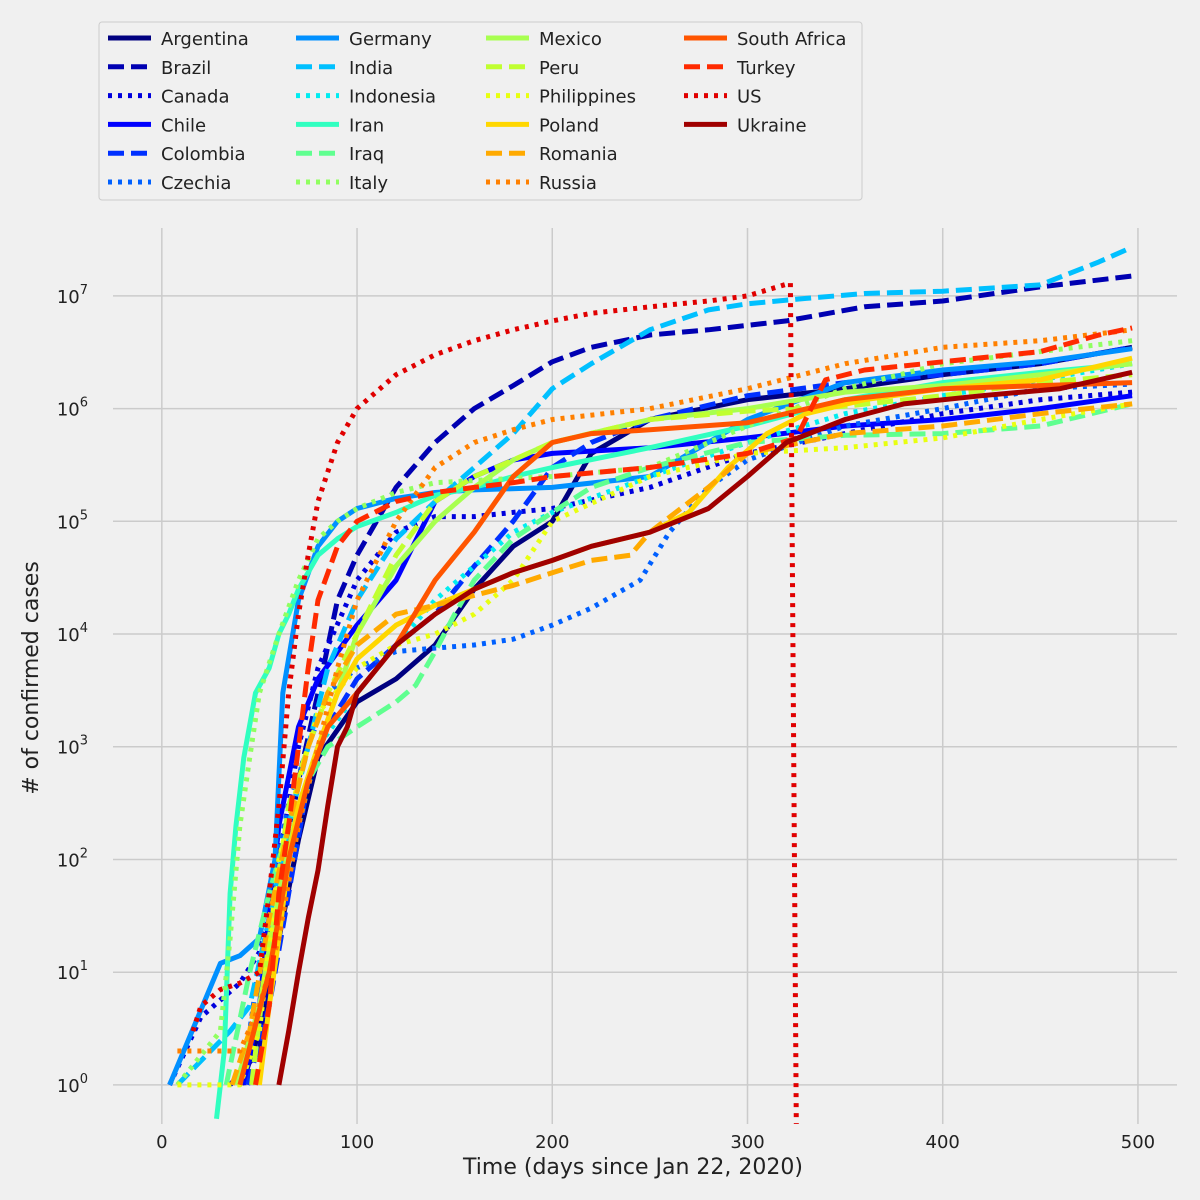 The height and width of the screenshot is (1200, 1200). I want to click on y-tick-label: 10⁶, so click(72, 408).